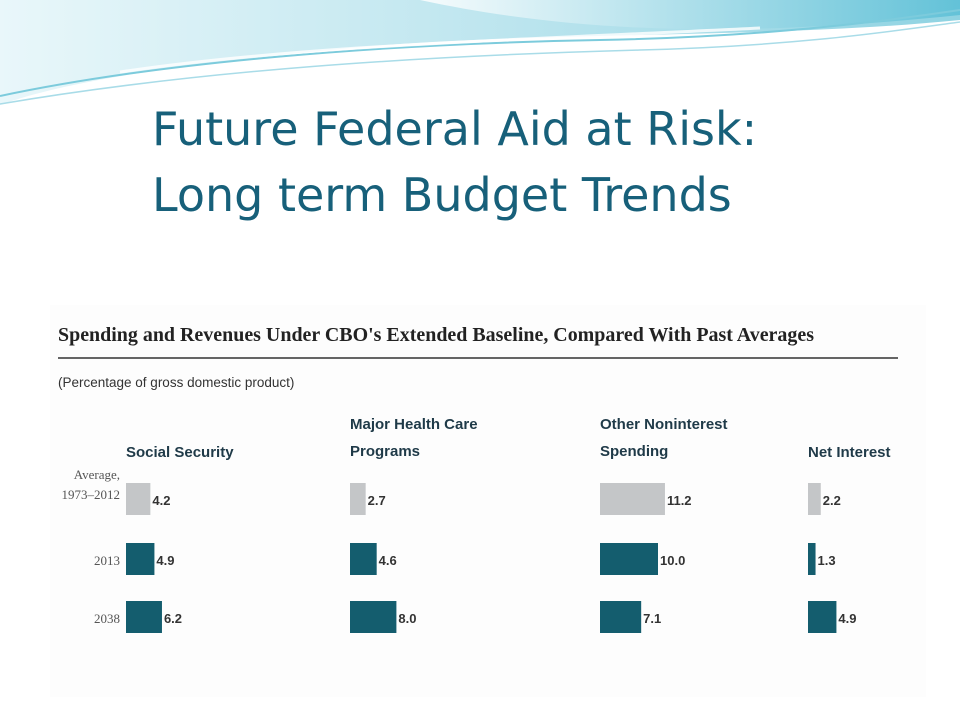 Image resolution: width=960 pixels, height=720 pixels. What do you see at coordinates (827, 560) in the screenshot?
I see `bar-value-label: 1.3` at bounding box center [827, 560].